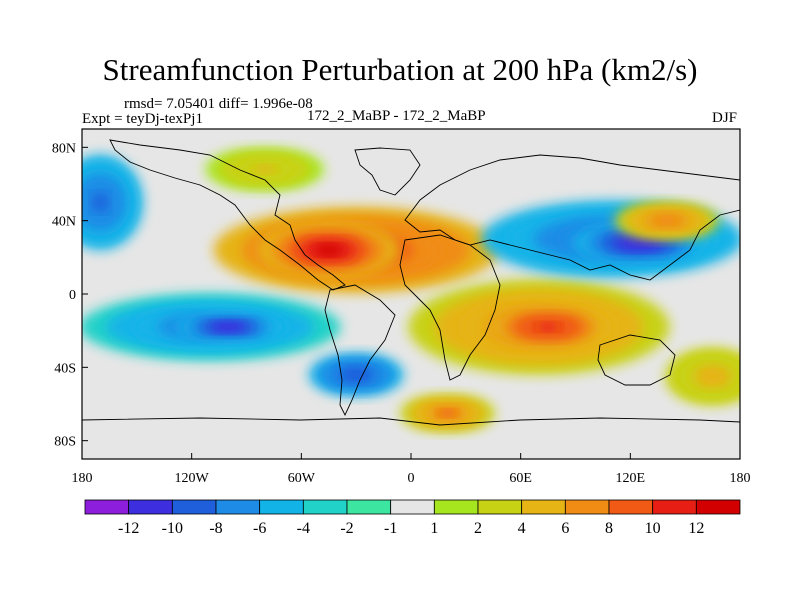 This screenshot has width=800, height=600. I want to click on lat-tick-label: 40S, so click(65, 368).